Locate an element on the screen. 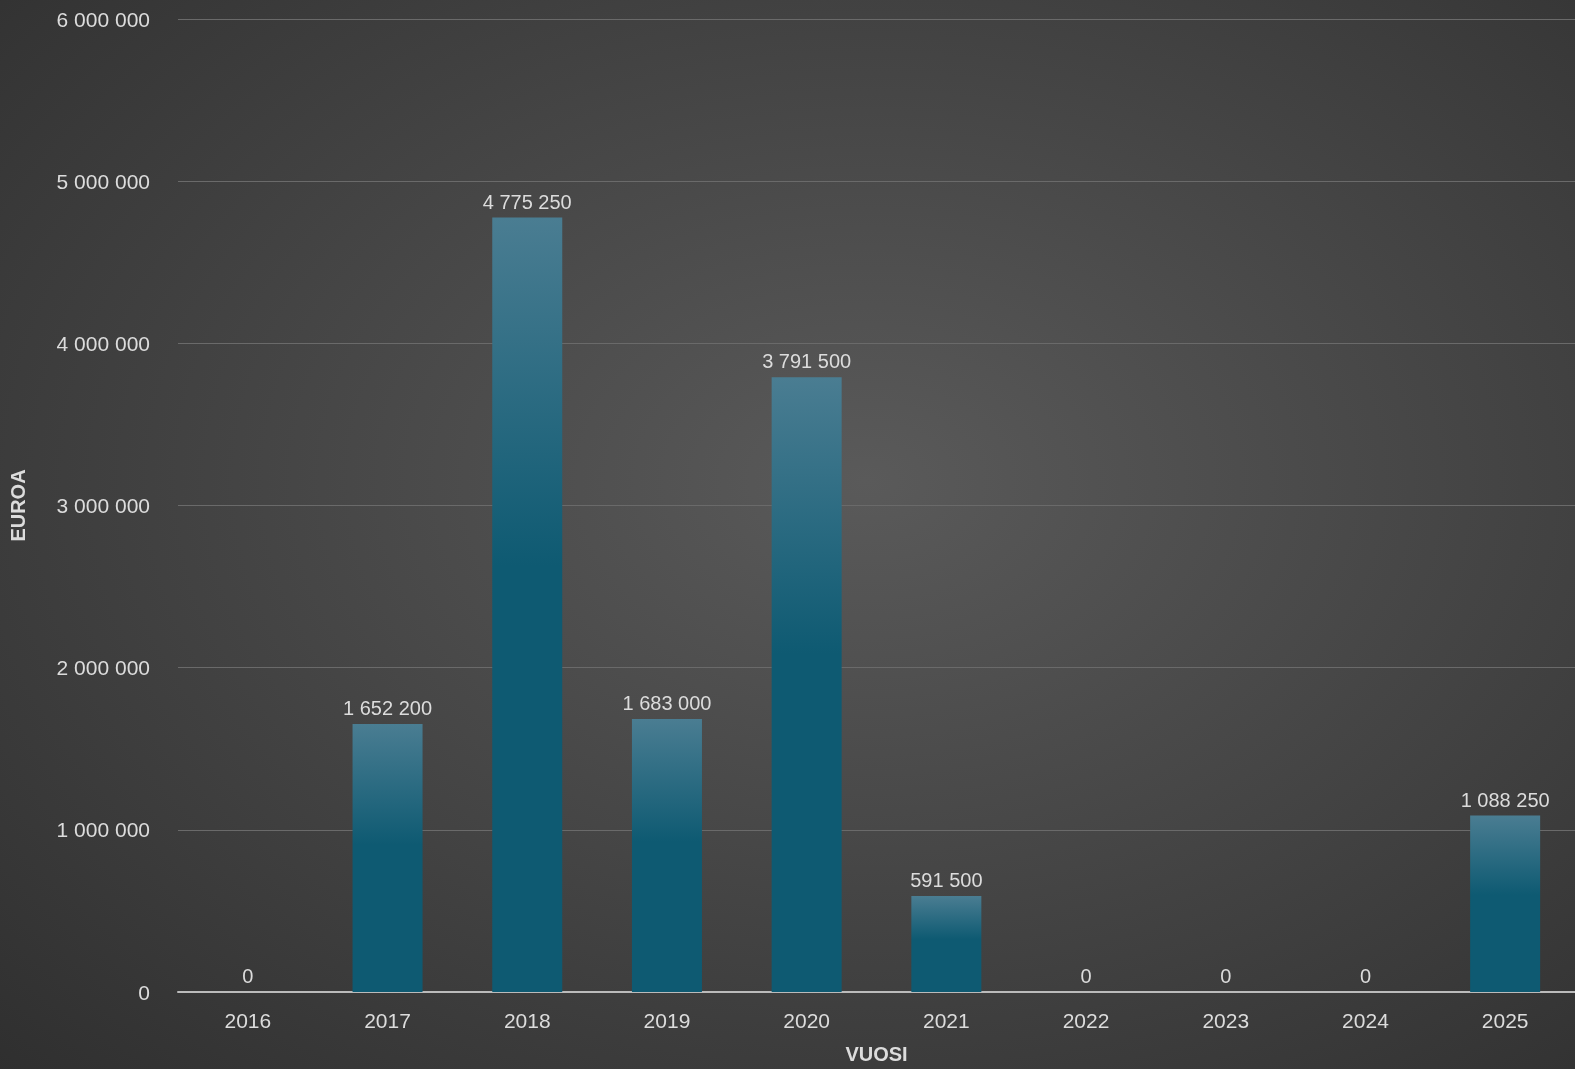  data-label: 1 683 000 is located at coordinates (667, 703).